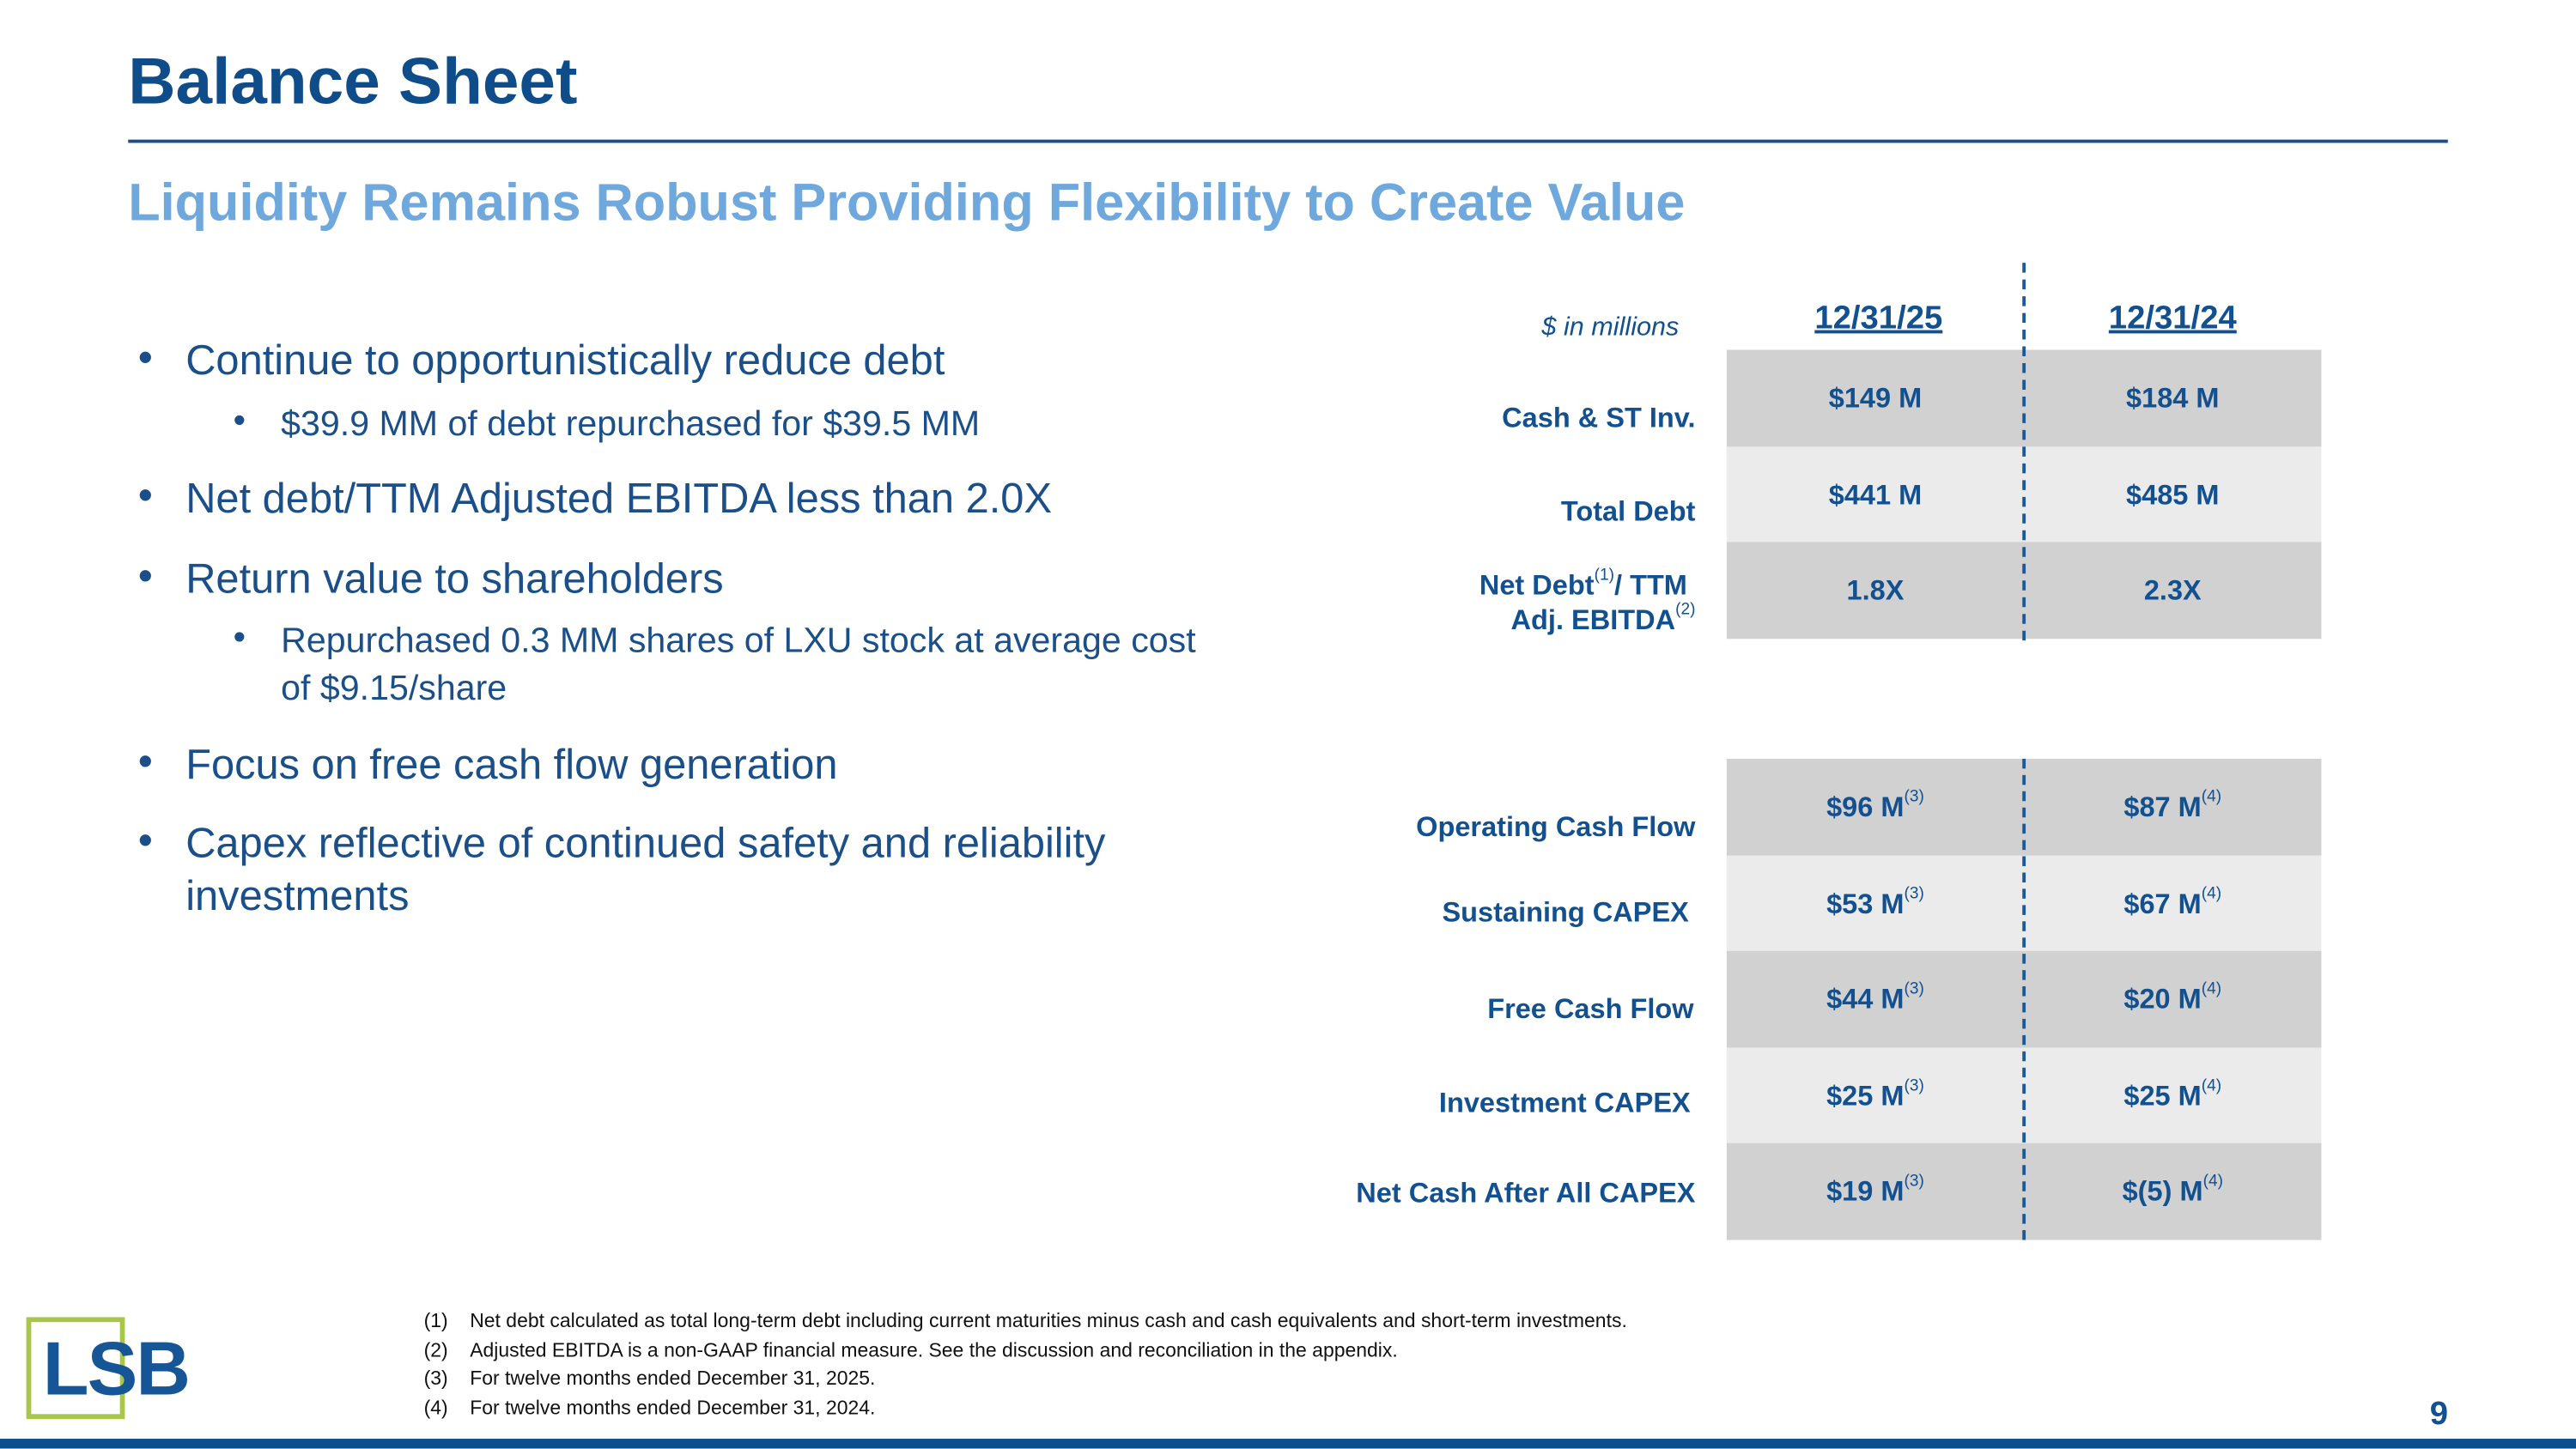 This screenshot has width=2576, height=1449. I want to click on cell-value: $96 M(3), so click(1875, 805).